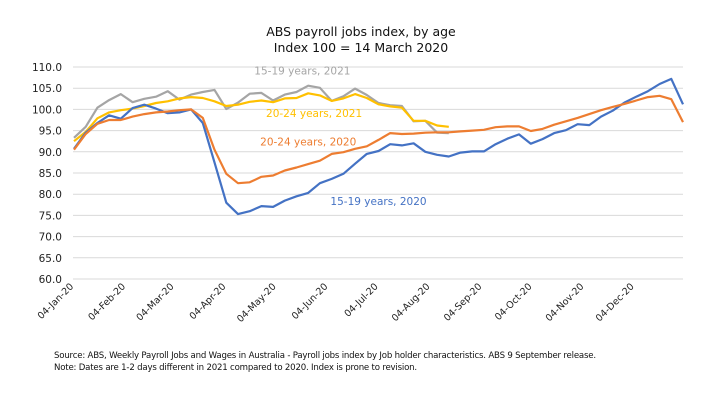 This screenshot has height=405, width=720. What do you see at coordinates (308, 142) in the screenshot?
I see `series-annotation: 20-24 years, 2020` at bounding box center [308, 142].